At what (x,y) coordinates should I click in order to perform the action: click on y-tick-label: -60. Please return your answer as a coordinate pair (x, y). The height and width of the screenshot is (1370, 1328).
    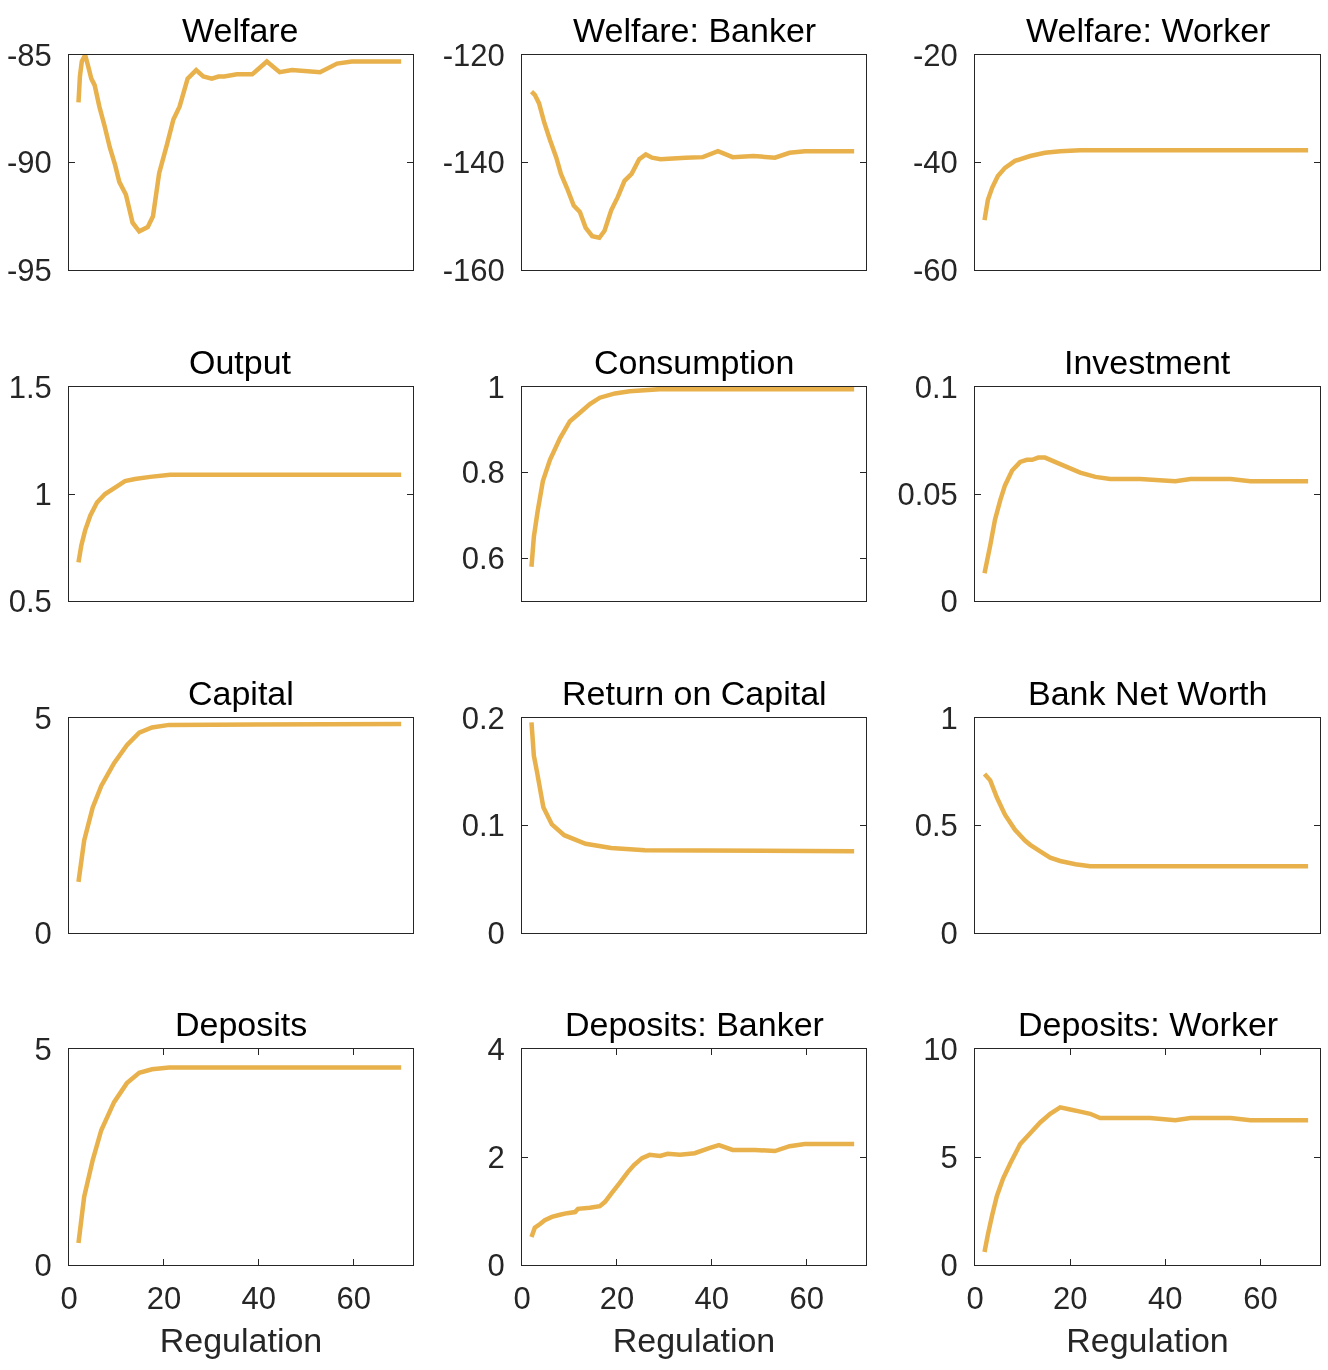
    Looking at the image, I should click on (935, 270).